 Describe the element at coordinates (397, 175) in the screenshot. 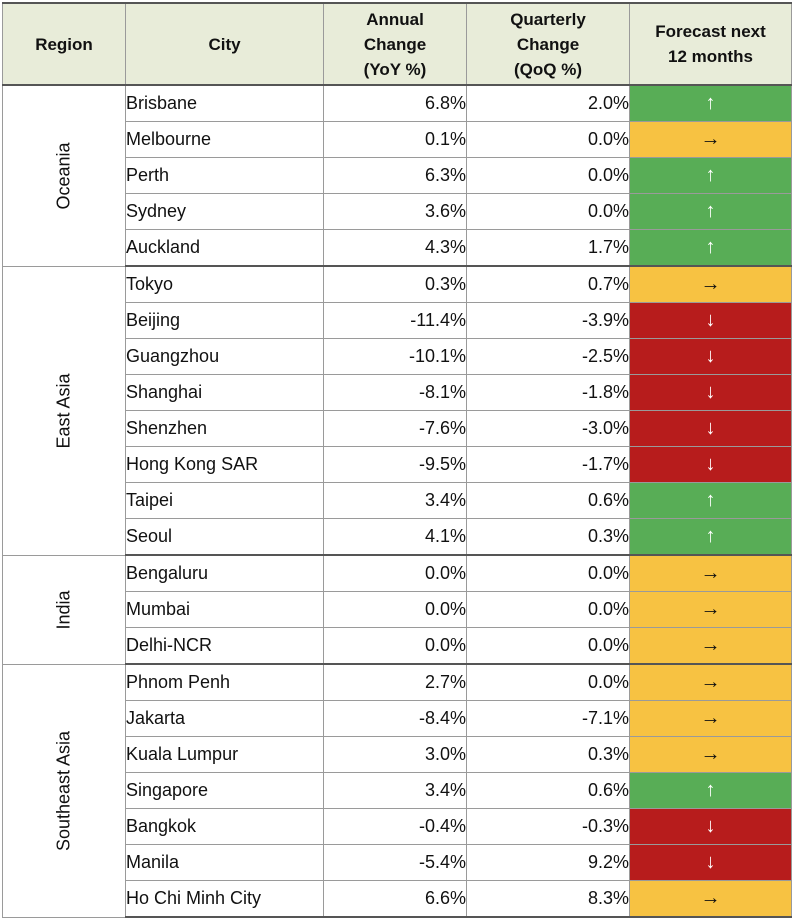

I see `table-row: Perth 6.3% 0.0% ↑` at that location.